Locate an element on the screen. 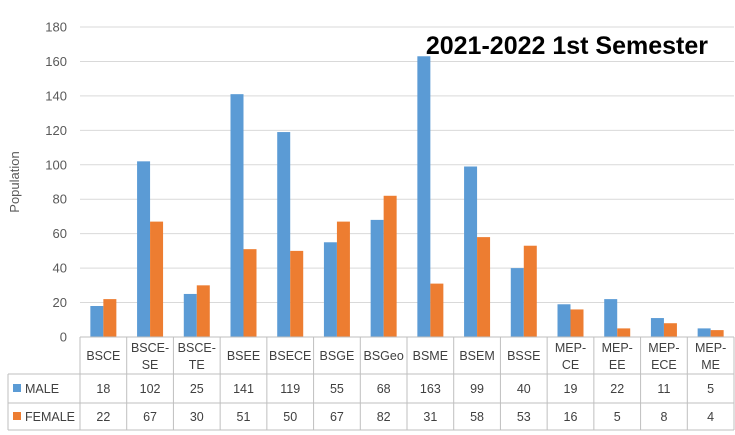 The width and height of the screenshot is (735, 435). x-tick-label: BSGE is located at coordinates (337, 356).